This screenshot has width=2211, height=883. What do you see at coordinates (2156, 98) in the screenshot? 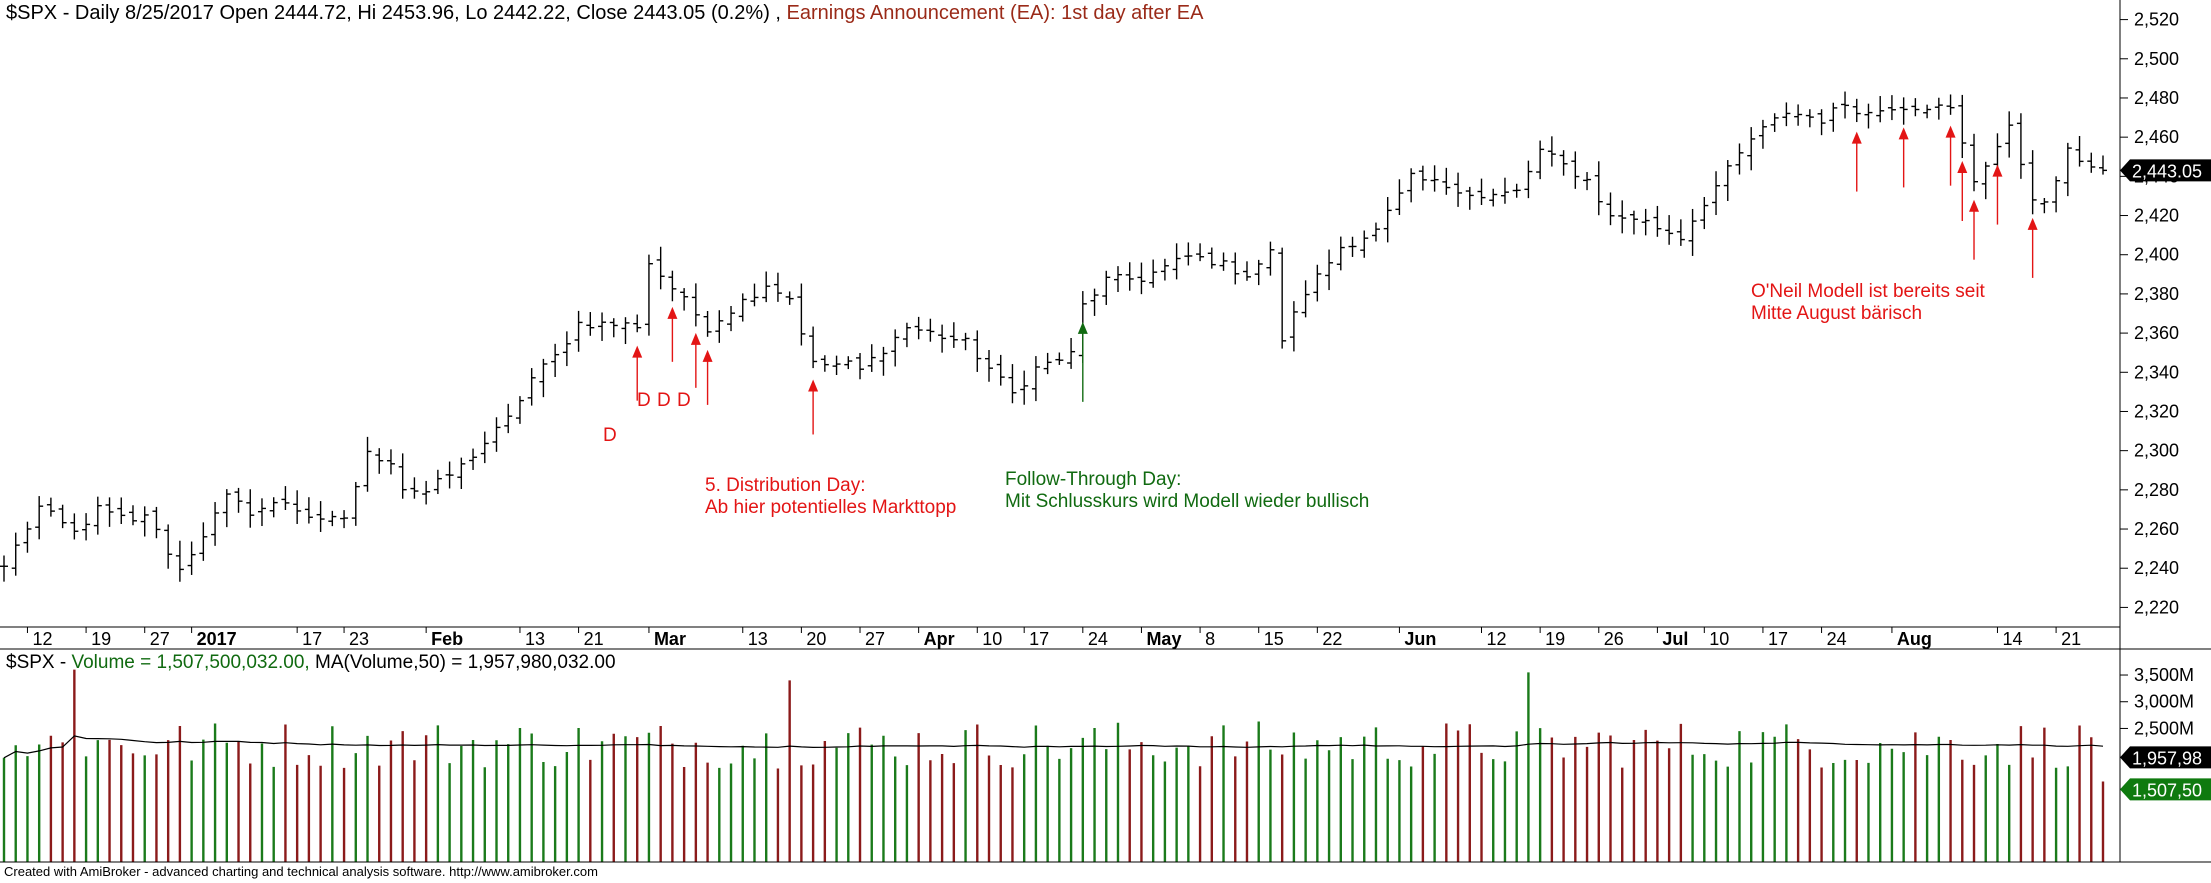
I see `price-tick-label: 2,480` at bounding box center [2156, 98].